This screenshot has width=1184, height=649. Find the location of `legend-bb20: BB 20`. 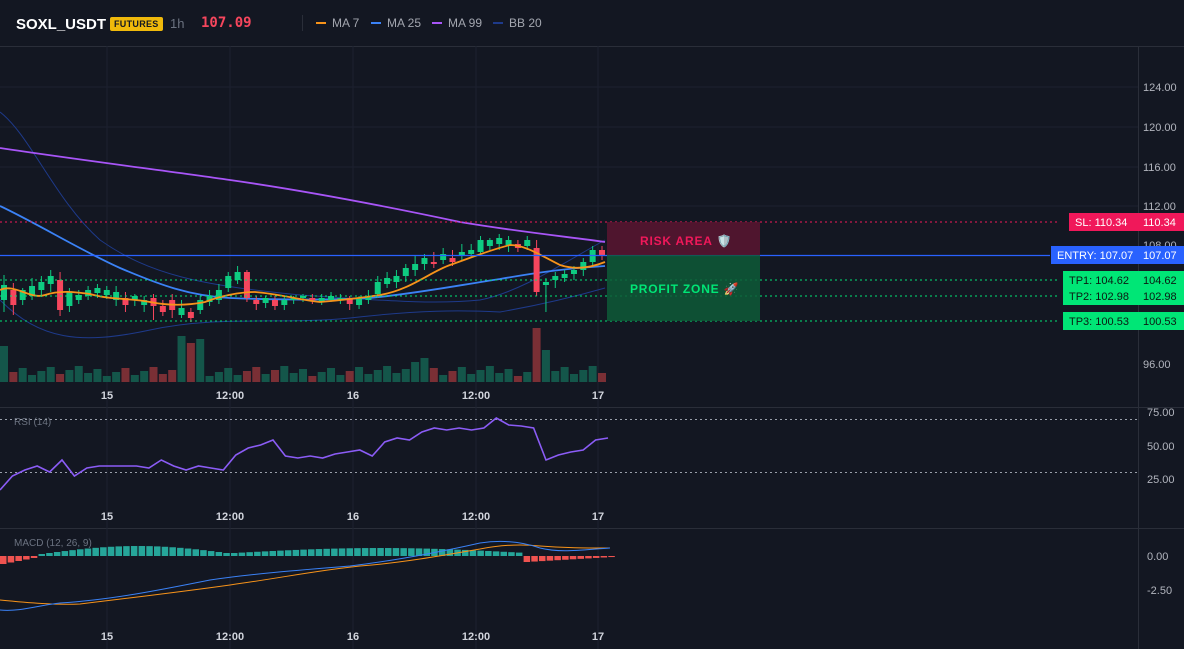

legend-bb20: BB 20 is located at coordinates (517, 23).